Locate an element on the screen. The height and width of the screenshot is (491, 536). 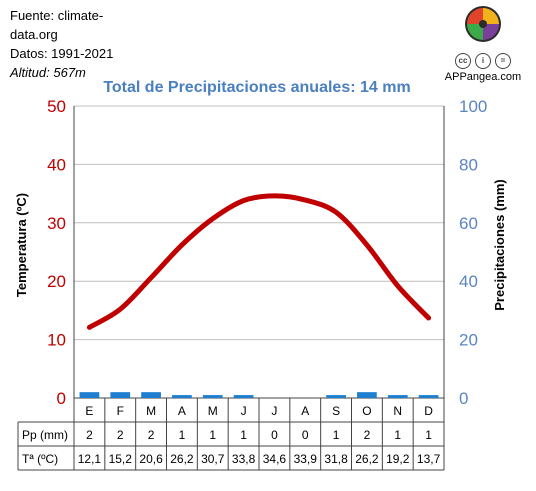
cc-icon: cc is located at coordinates (463, 61).